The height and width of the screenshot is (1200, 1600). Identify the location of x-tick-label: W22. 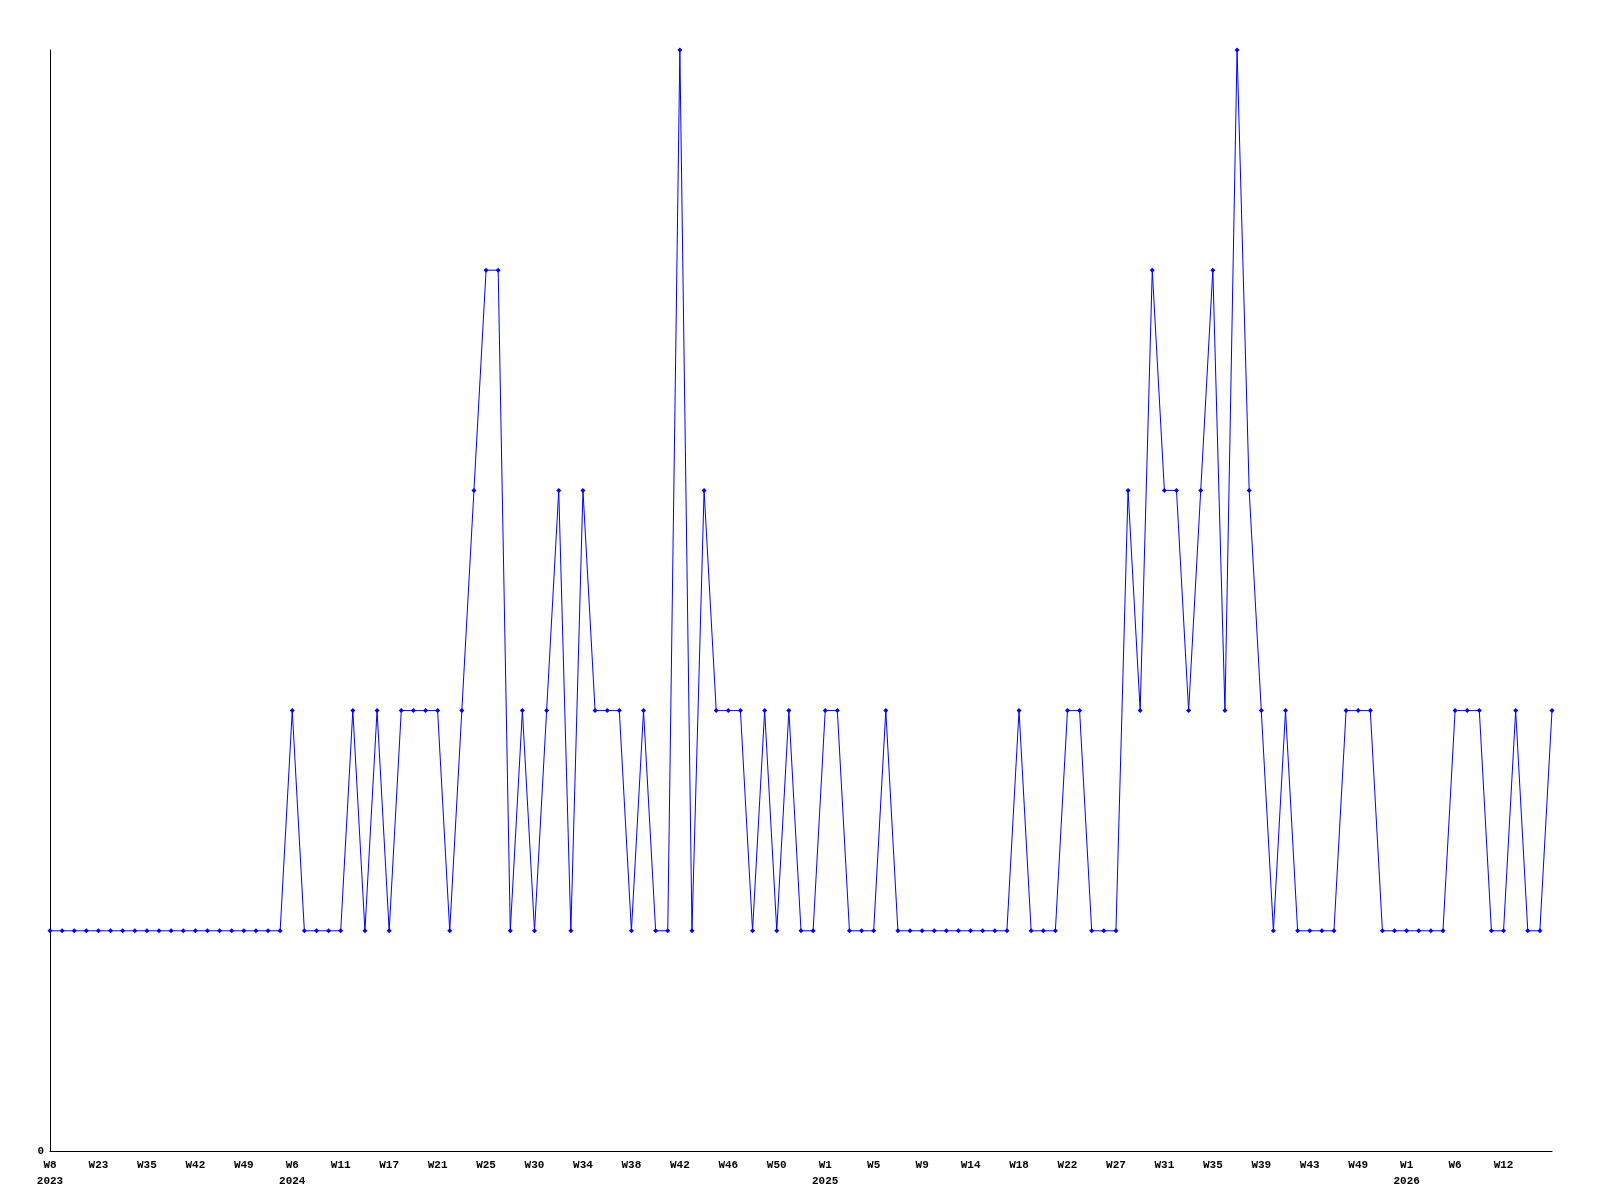
(1067, 1165).